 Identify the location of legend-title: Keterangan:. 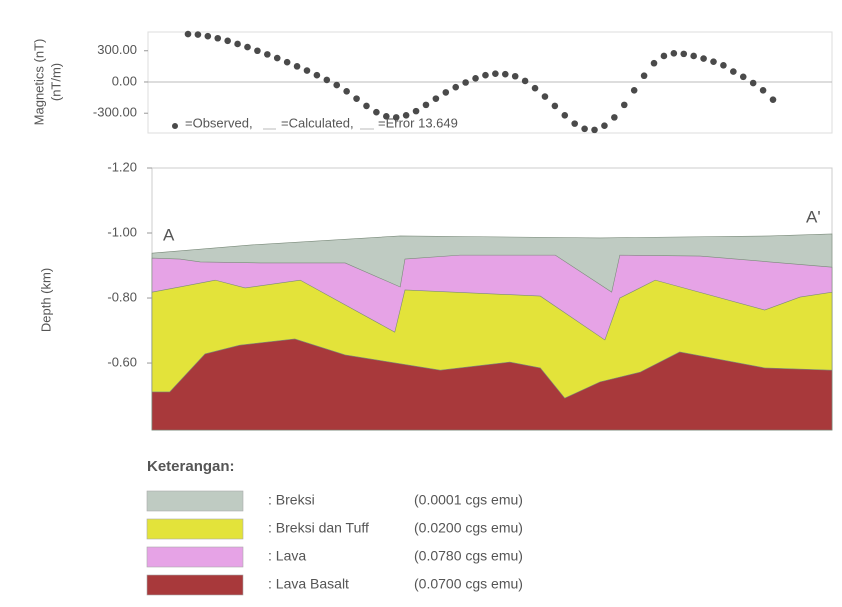
(191, 466).